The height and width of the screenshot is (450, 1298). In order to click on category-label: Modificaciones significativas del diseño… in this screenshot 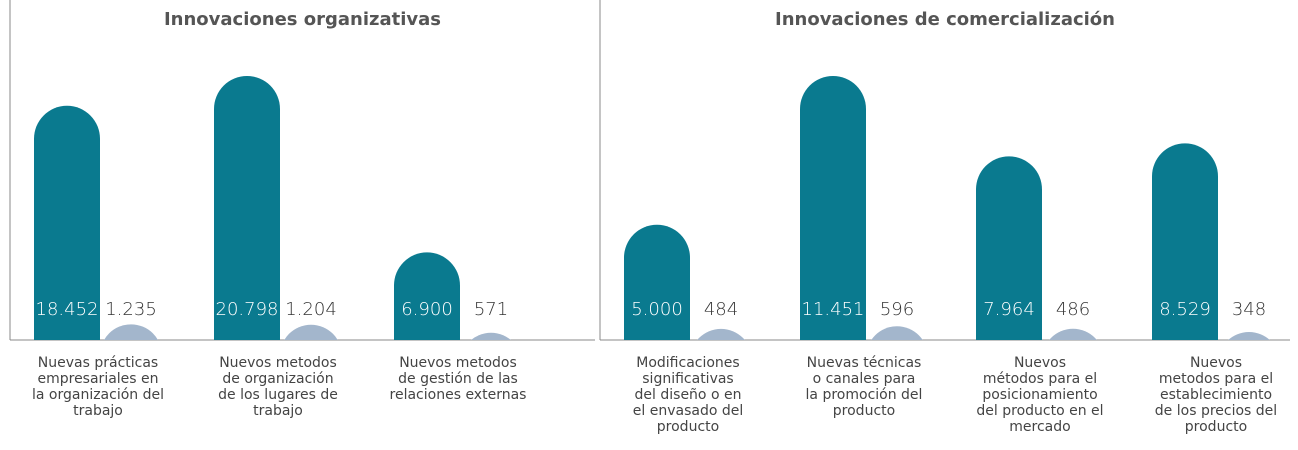, I will do `click(688, 395)`.